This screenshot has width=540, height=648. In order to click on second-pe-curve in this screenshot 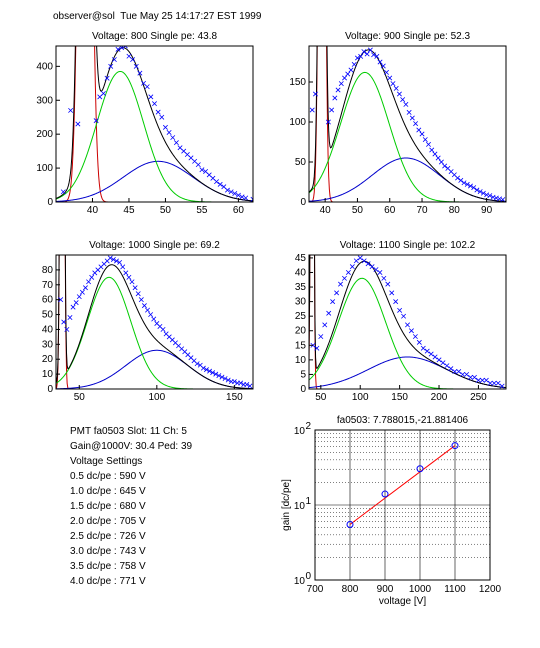, I will do `click(154, 369)`.